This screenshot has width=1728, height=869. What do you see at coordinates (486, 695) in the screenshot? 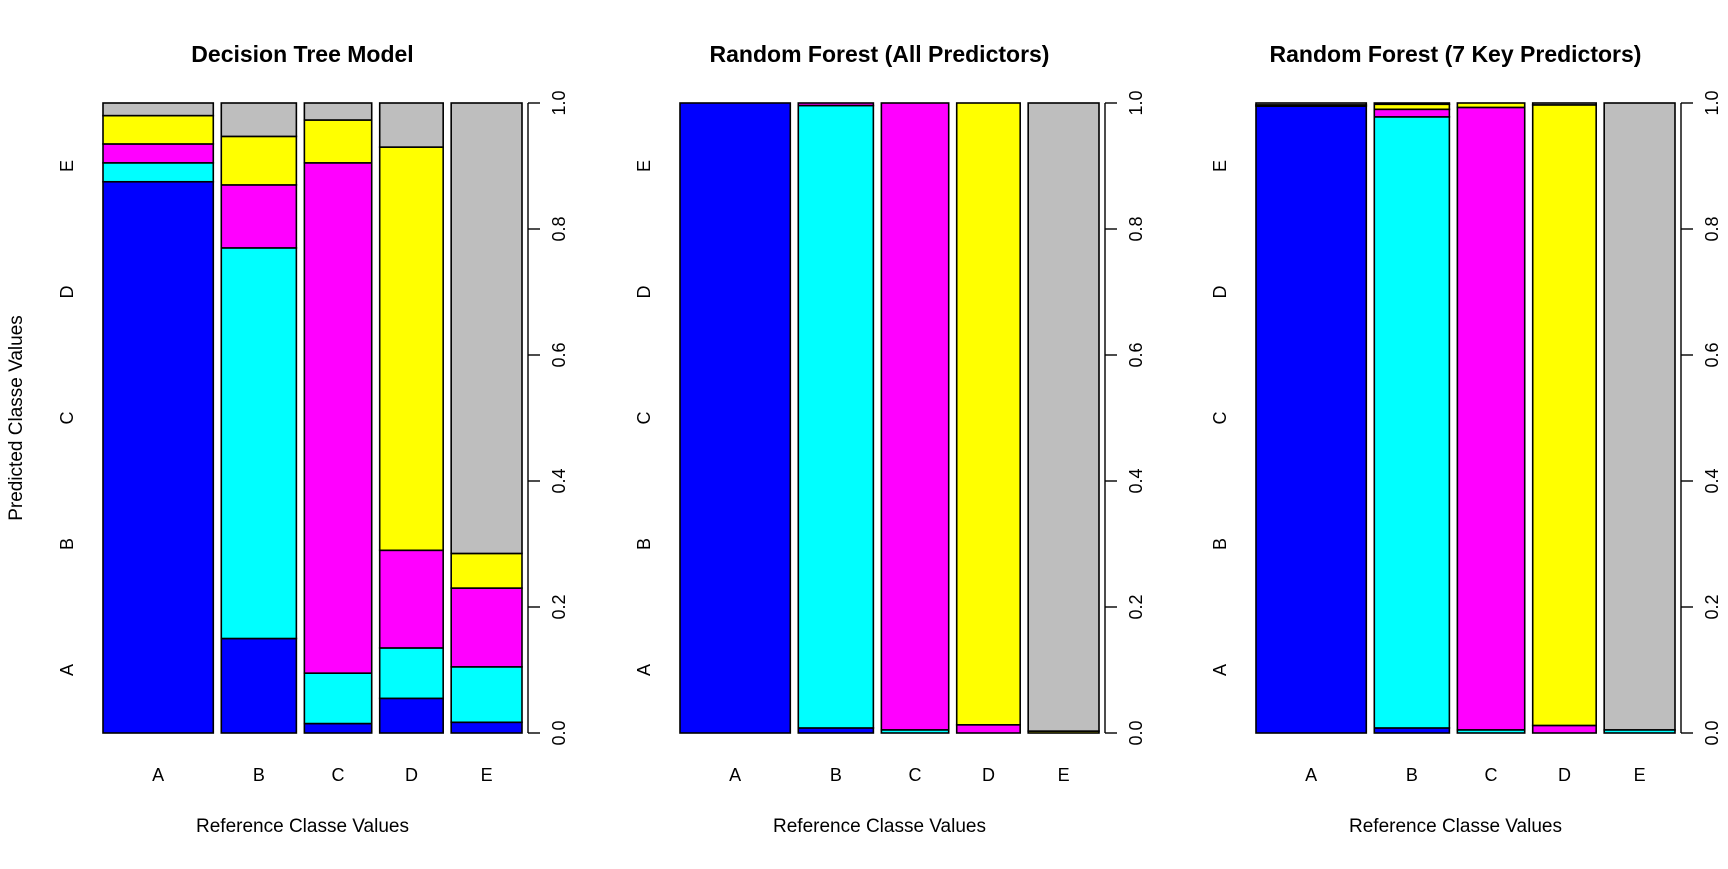
I see `mosaic-cell-E-B` at bounding box center [486, 695].